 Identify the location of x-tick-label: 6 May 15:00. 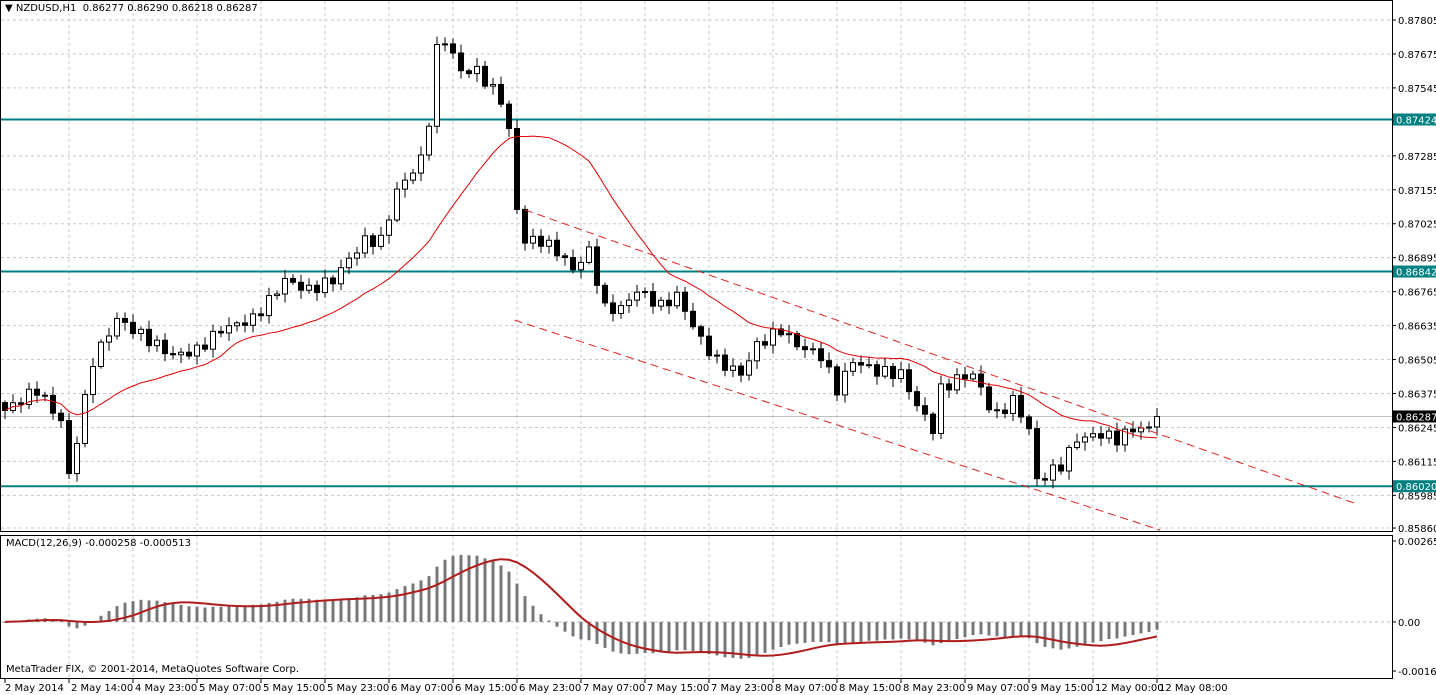
(486, 688).